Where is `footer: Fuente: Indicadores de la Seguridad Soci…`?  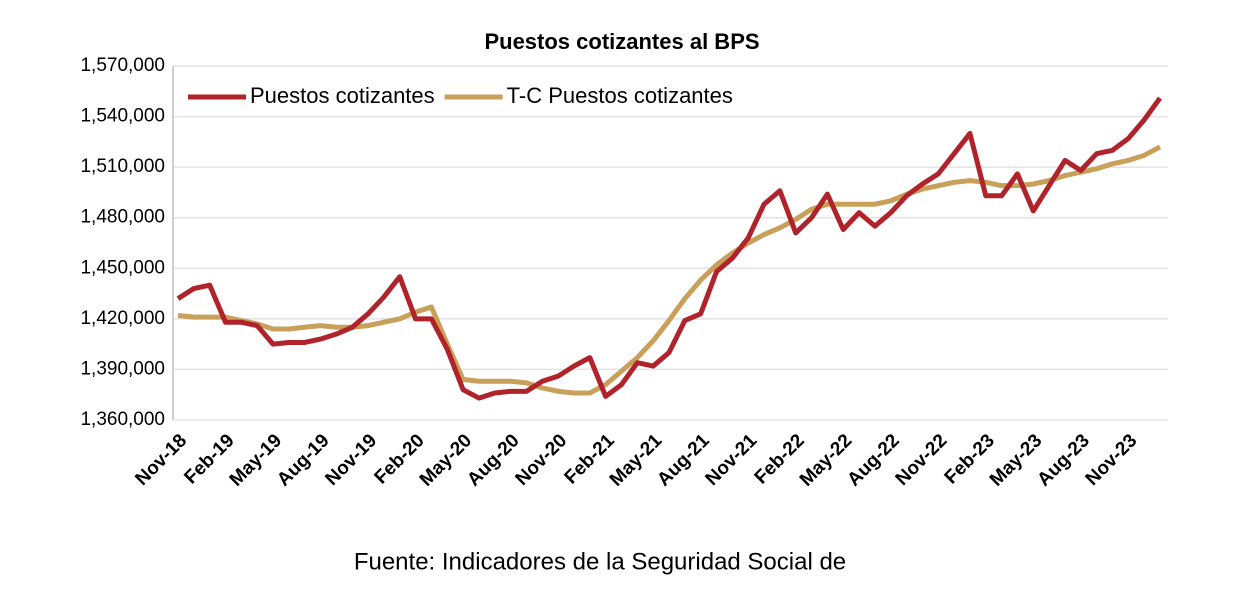 footer: Fuente: Indicadores de la Seguridad Soci… is located at coordinates (600, 561).